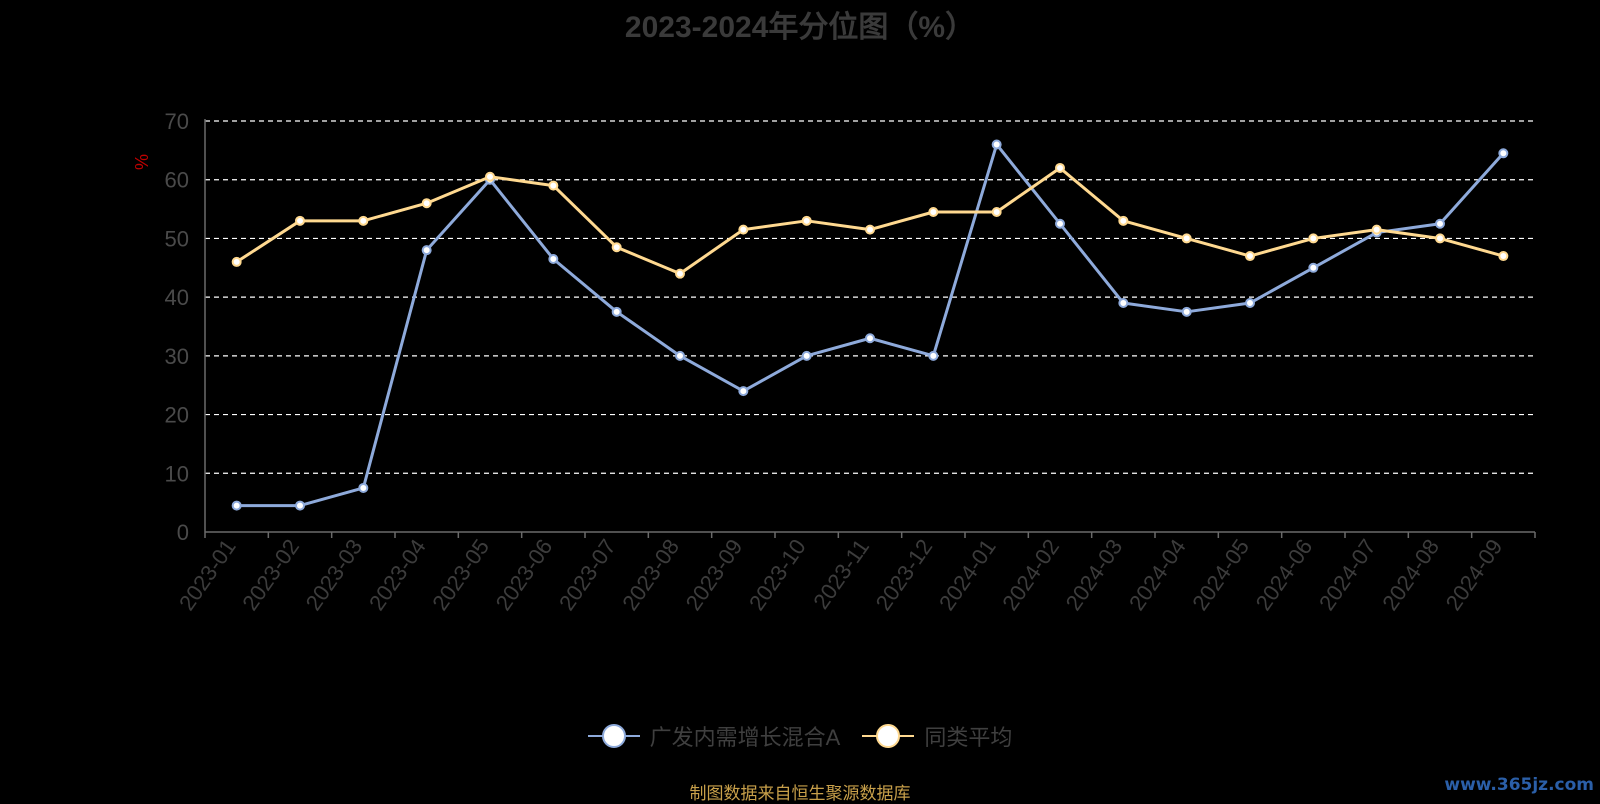 Image resolution: width=1600 pixels, height=804 pixels. What do you see at coordinates (460, 575) in the screenshot?
I see `x-tick-label: 2023-05` at bounding box center [460, 575].